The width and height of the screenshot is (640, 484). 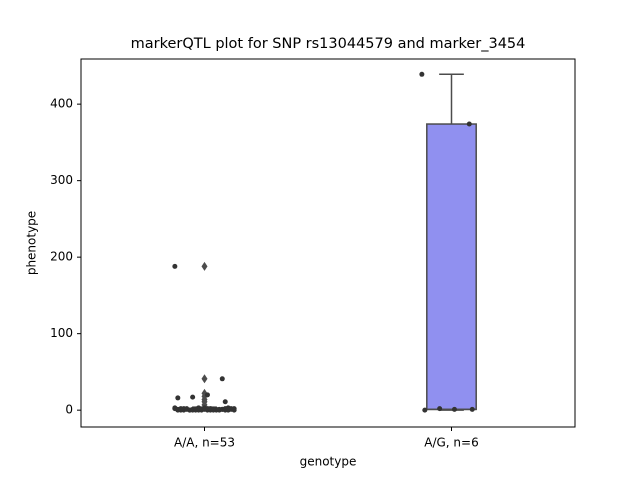 I want to click on x-axis-label: genotype, so click(x=328, y=462).